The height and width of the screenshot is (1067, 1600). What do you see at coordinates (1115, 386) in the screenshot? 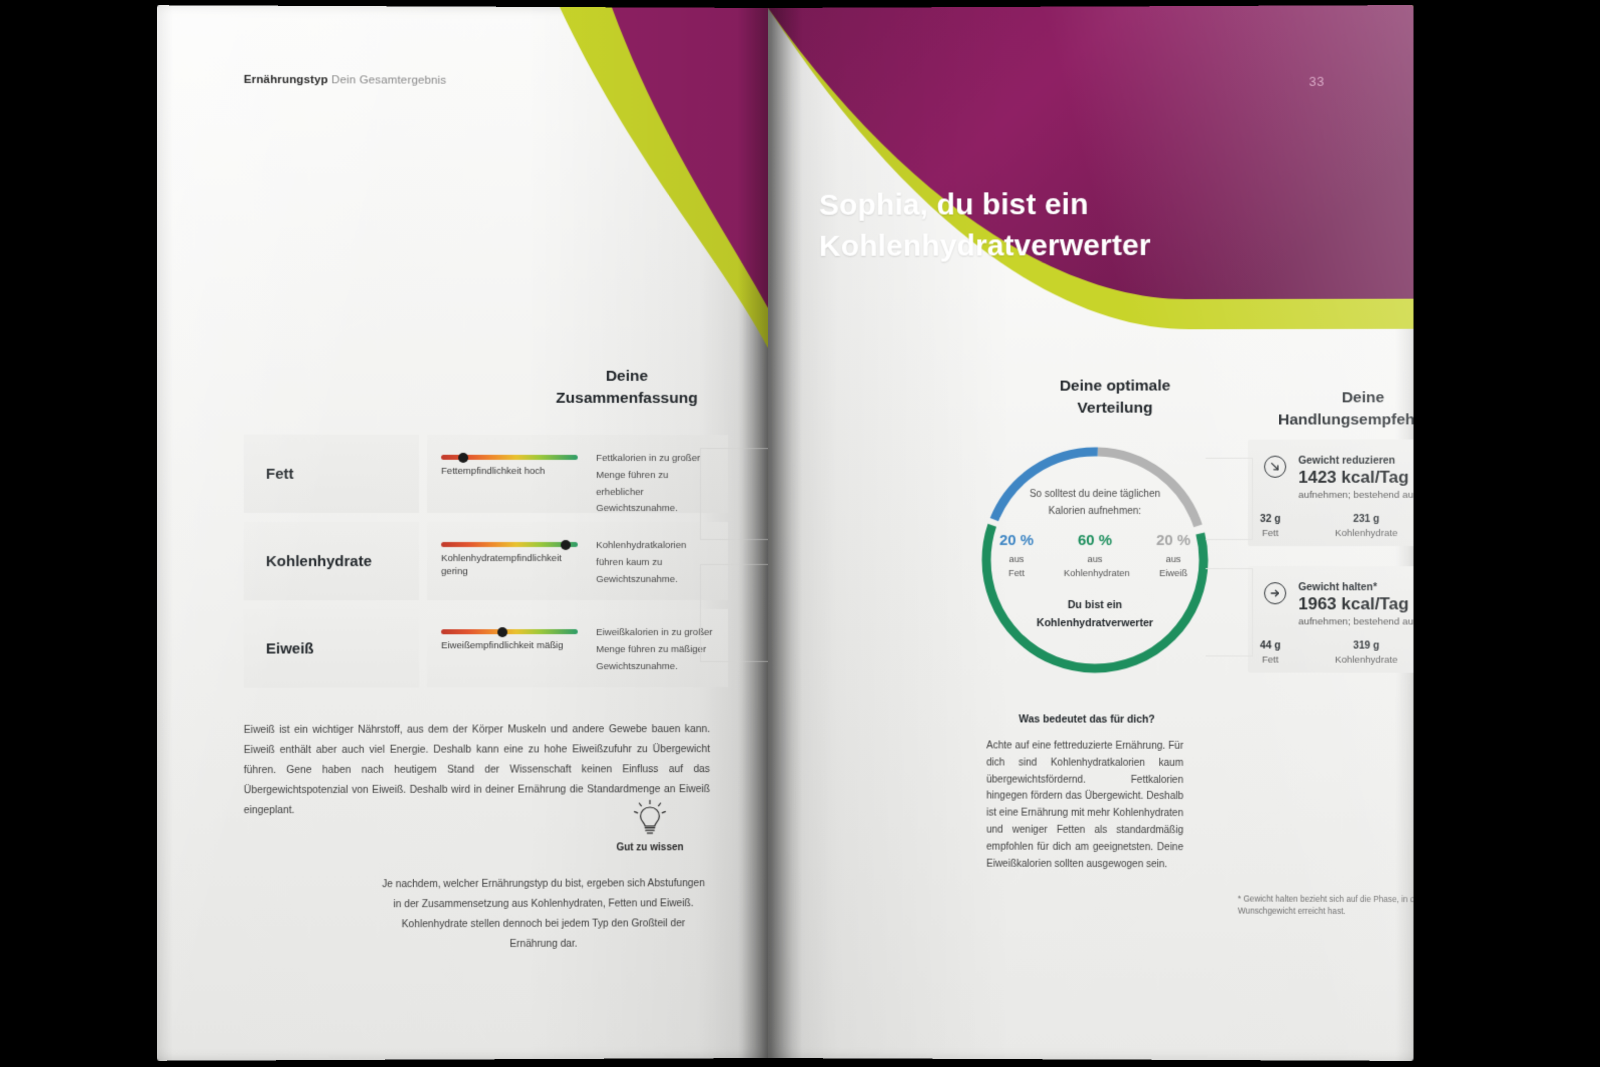
I see `distribution-heading-line1: Deine optimale` at bounding box center [1115, 386].